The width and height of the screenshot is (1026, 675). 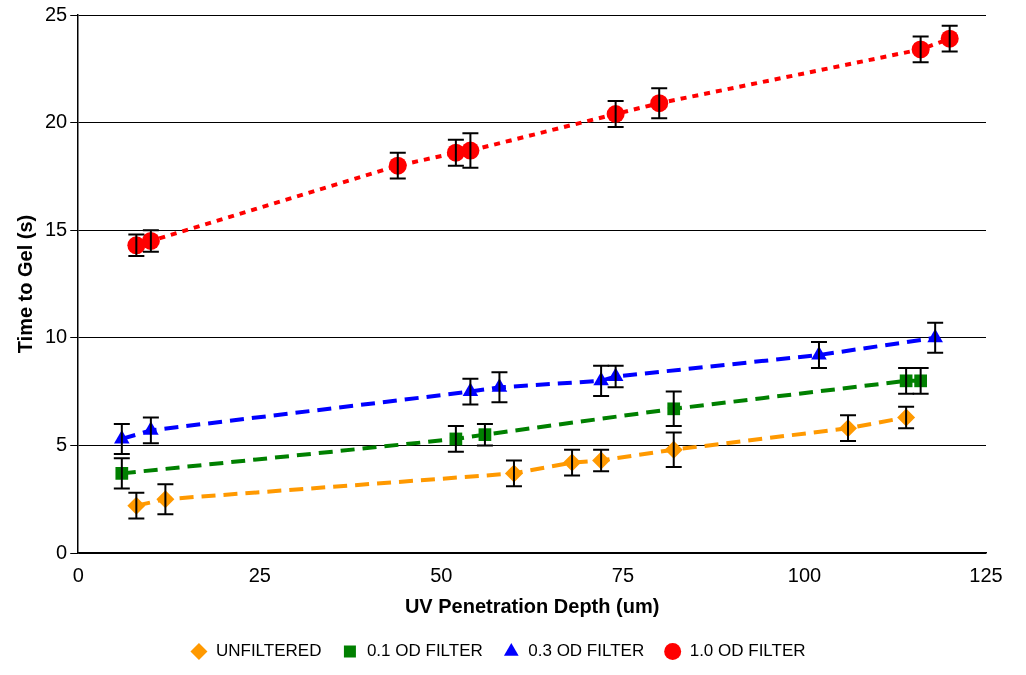 What do you see at coordinates (62, 443) in the screenshot?
I see `y-tick-label: 5` at bounding box center [62, 443].